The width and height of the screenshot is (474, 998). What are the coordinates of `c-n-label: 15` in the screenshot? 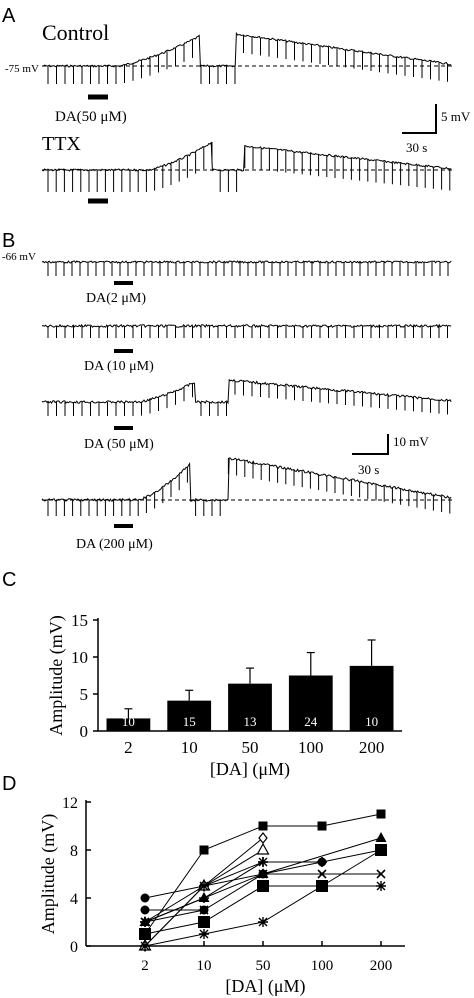 It's located at (189, 721).